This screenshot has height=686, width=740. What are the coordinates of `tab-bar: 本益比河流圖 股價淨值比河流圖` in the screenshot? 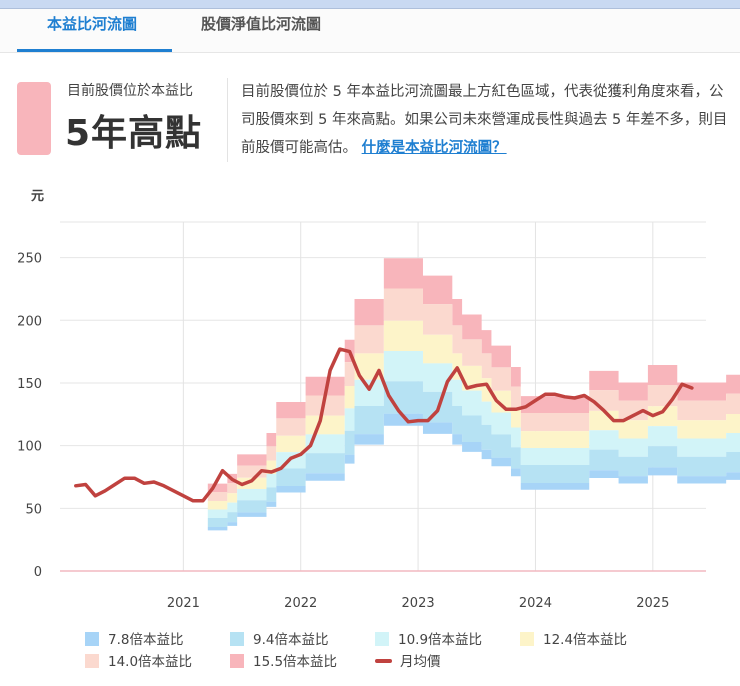 It's located at (370, 31).